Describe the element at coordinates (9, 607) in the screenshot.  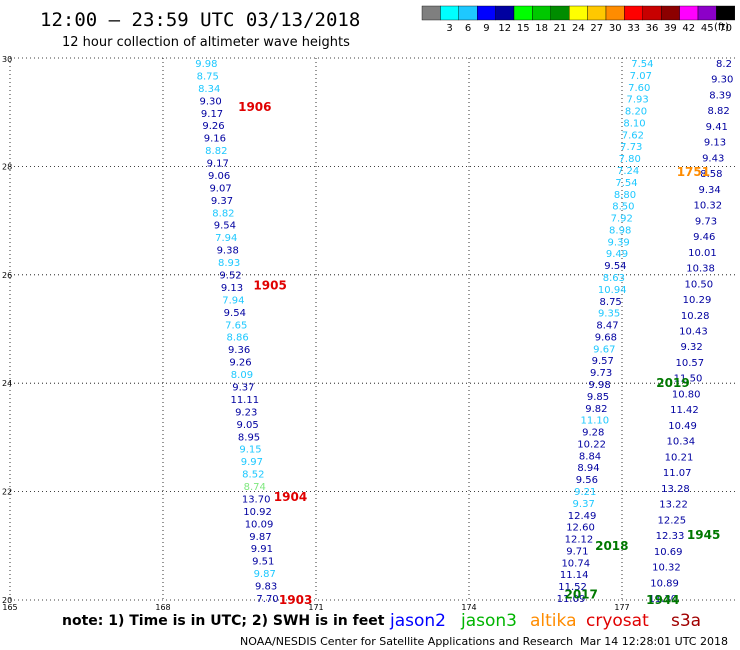
I see `x-tick-label: 165` at that location.